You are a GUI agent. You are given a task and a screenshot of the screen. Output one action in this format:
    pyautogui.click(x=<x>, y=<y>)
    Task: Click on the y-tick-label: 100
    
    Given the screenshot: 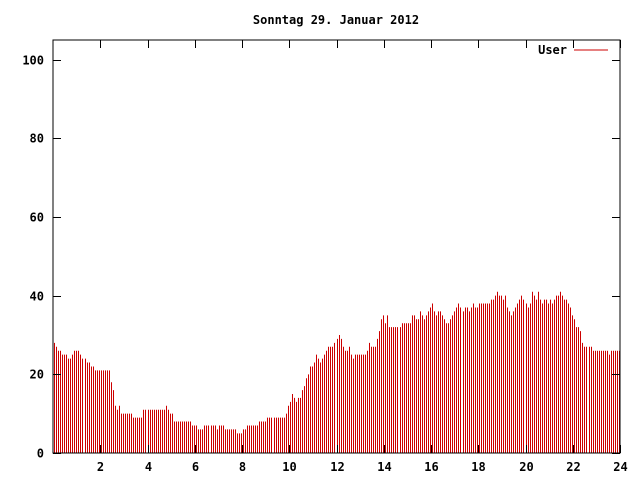 What is the action you would take?
    pyautogui.click(x=33, y=61)
    